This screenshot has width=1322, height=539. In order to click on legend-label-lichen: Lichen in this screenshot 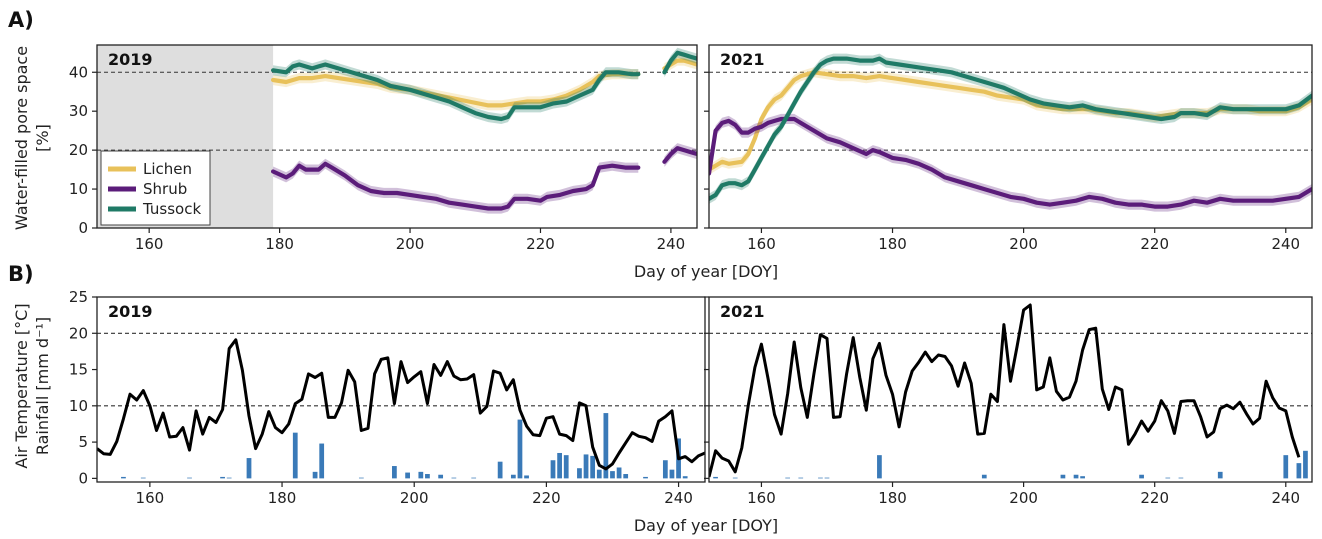, I will do `click(167, 169)`.